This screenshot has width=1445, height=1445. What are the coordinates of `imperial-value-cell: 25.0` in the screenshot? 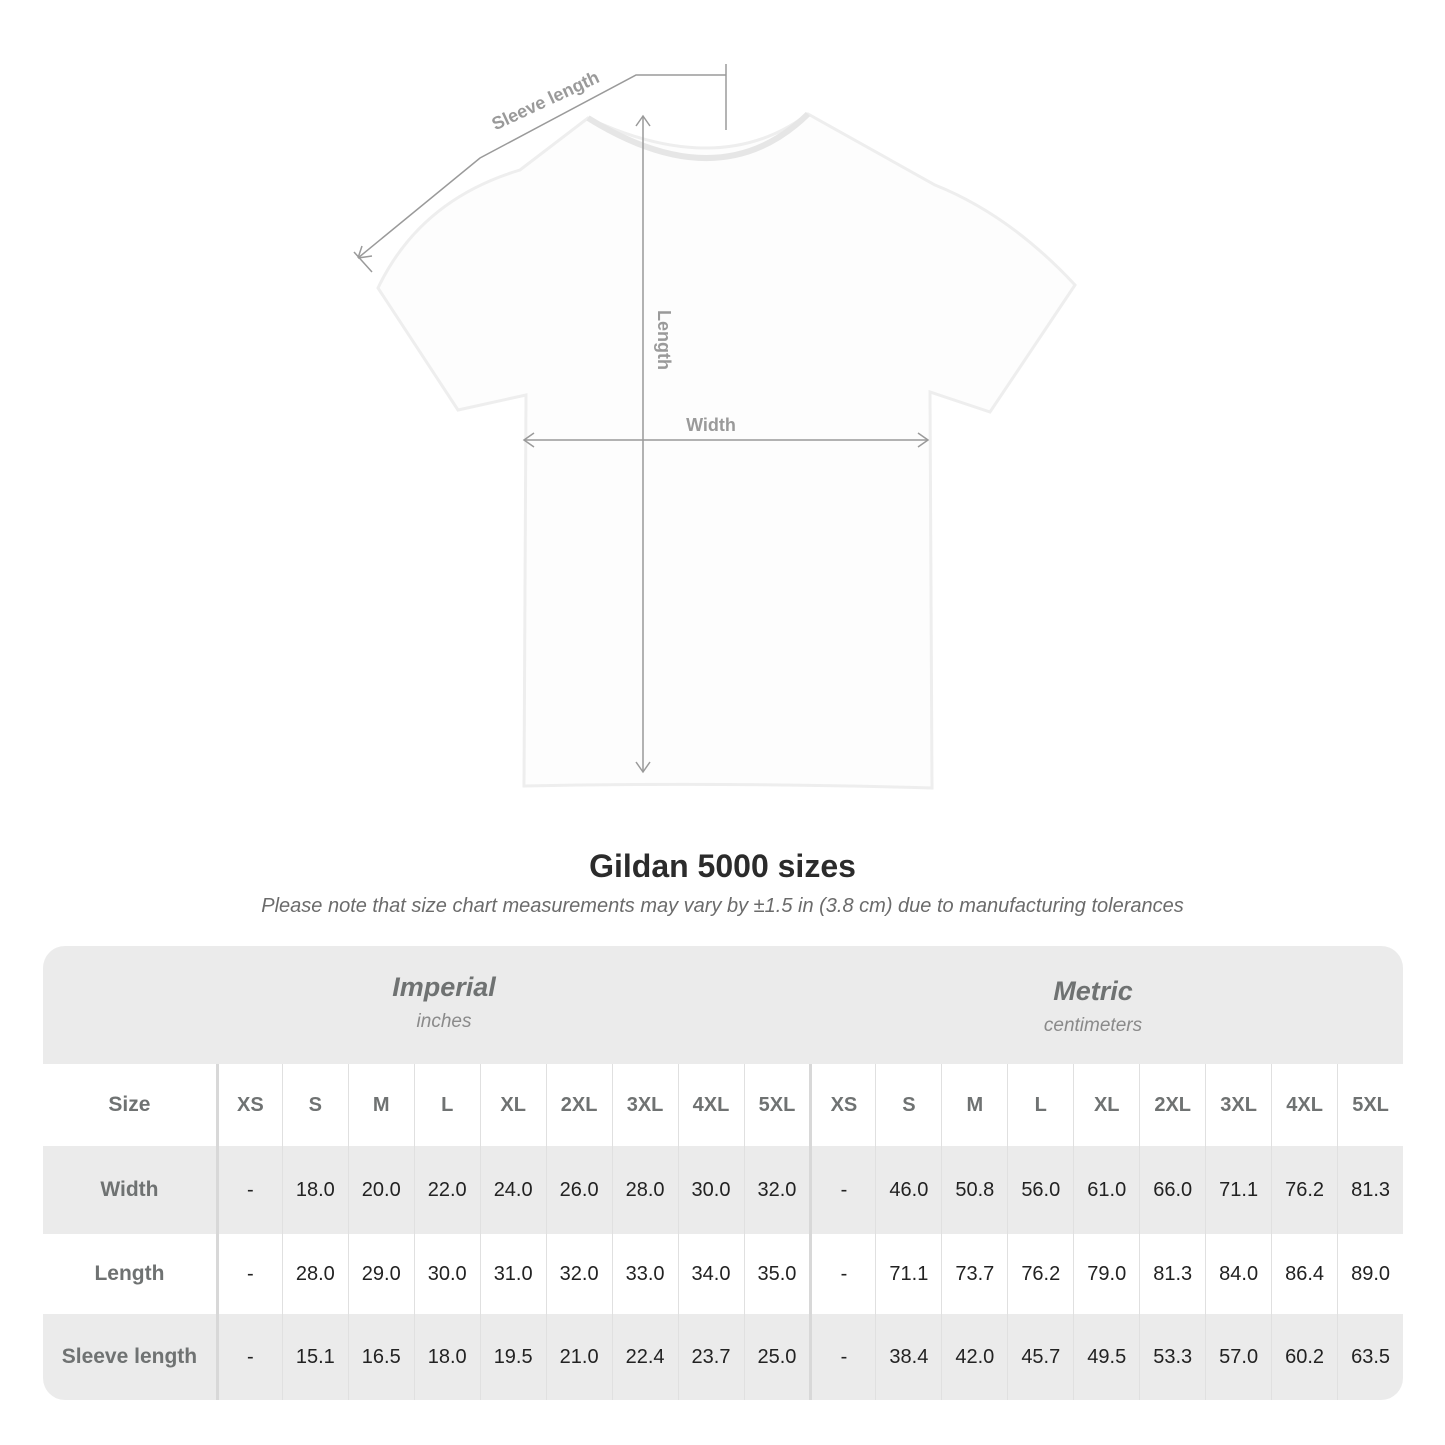 It's located at (776, 1357).